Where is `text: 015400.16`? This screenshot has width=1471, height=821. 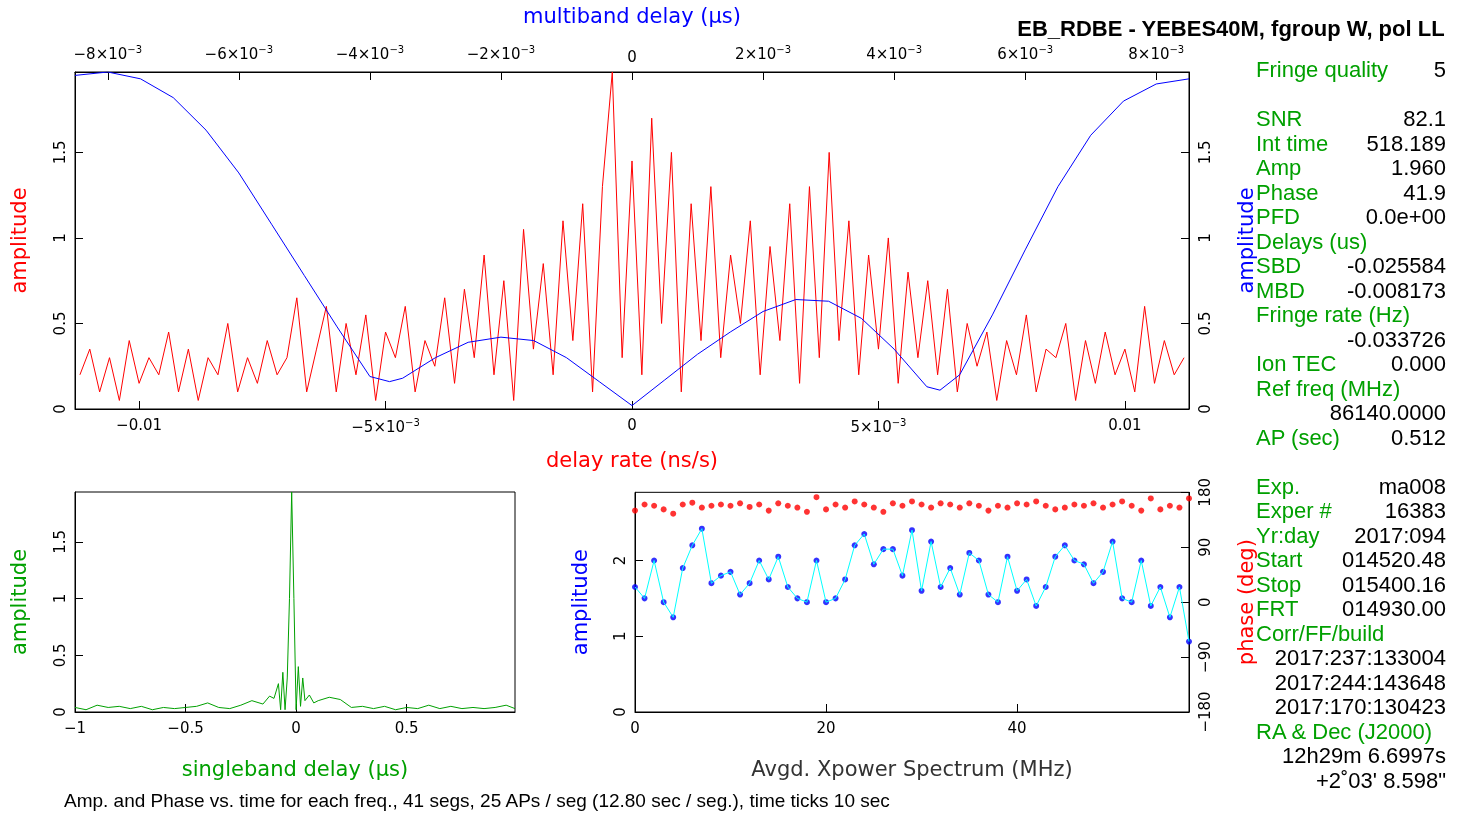 text: 015400.16 is located at coordinates (1394, 584).